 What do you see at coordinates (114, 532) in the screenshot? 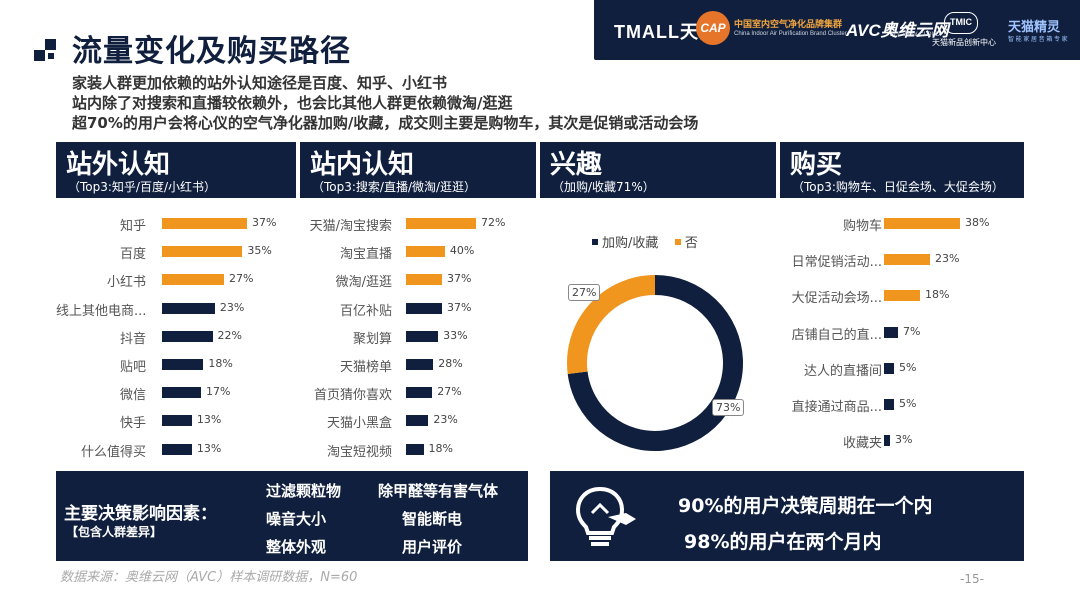
I see `factors-subtitle: 【包含人群差异】` at bounding box center [114, 532].